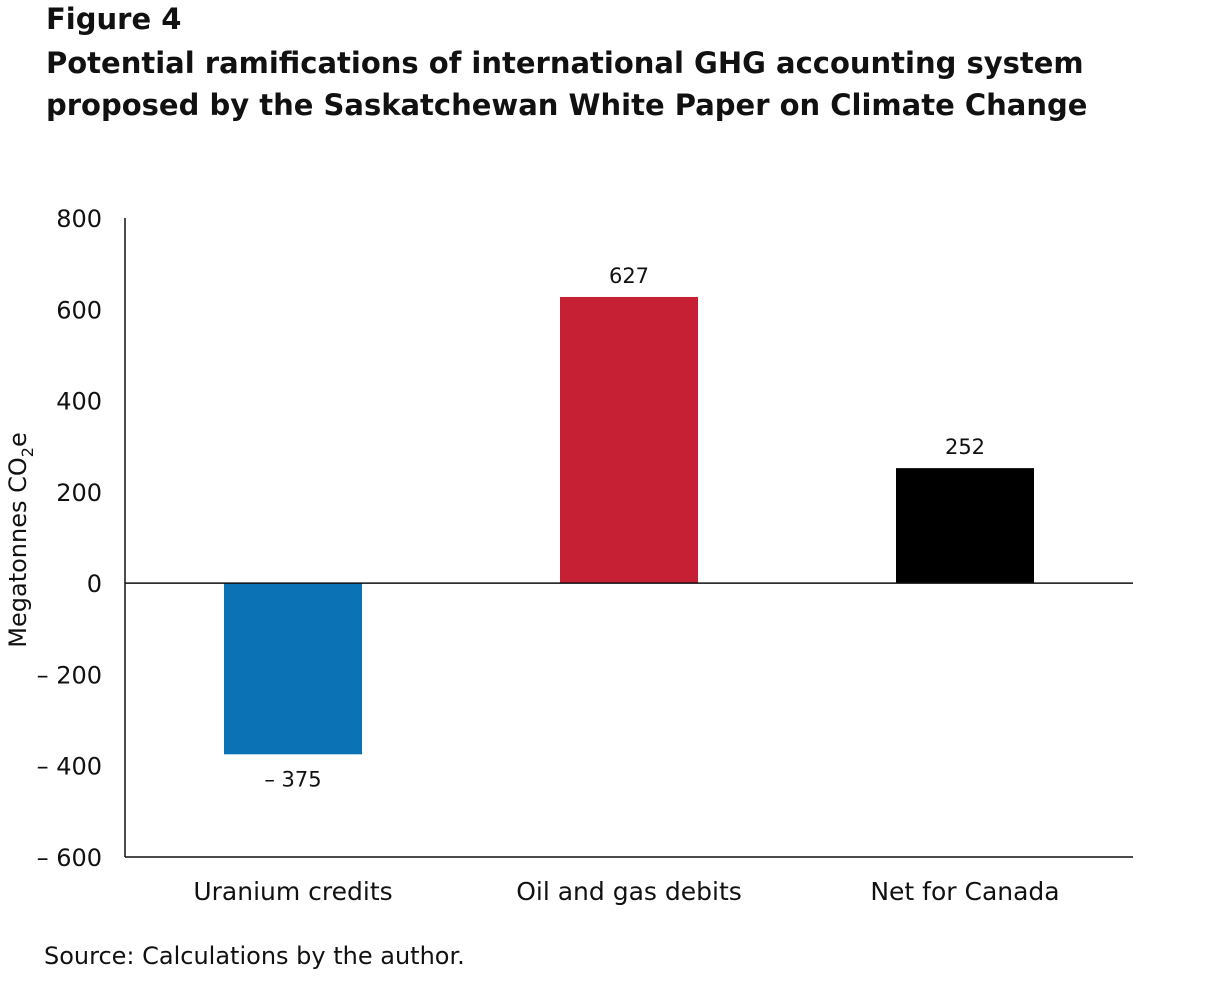 Image resolution: width=1210 pixels, height=996 pixels. Describe the element at coordinates (629, 891) in the screenshot. I see `x-category-label: Oil and gas debits` at that location.